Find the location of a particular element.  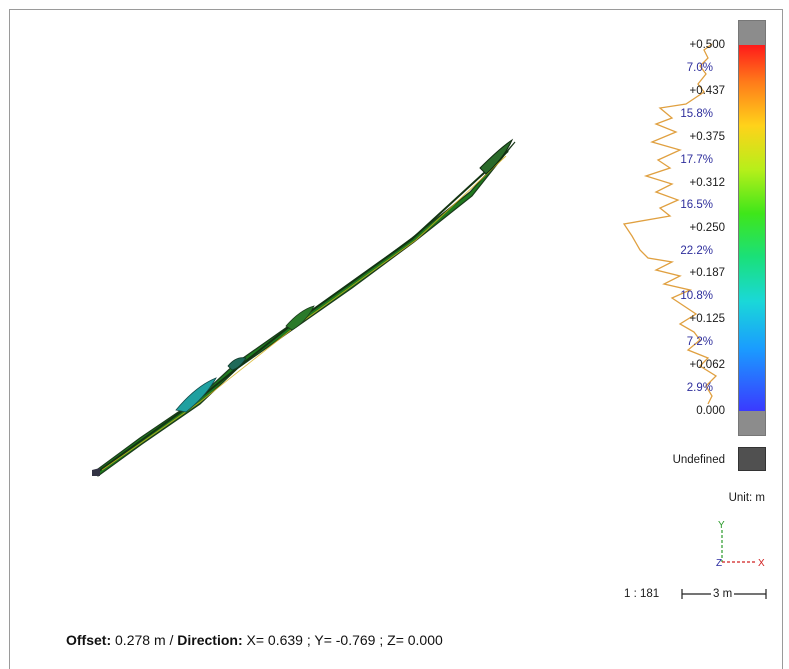

unit-label: Unit: m is located at coordinates (746, 498).